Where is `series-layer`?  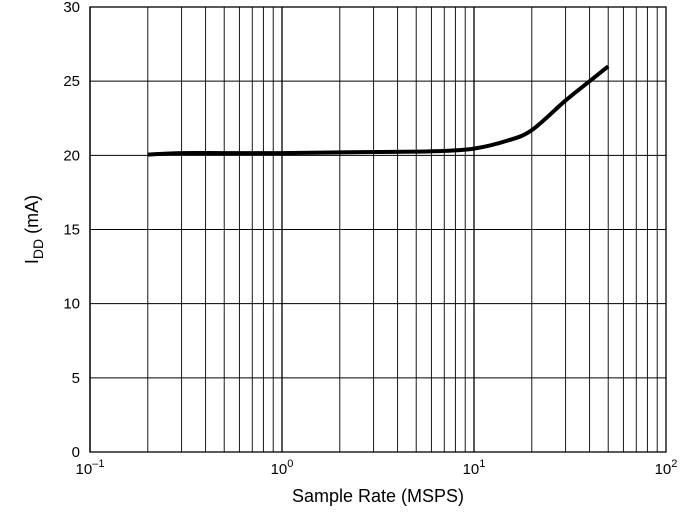 series-layer is located at coordinates (378, 110).